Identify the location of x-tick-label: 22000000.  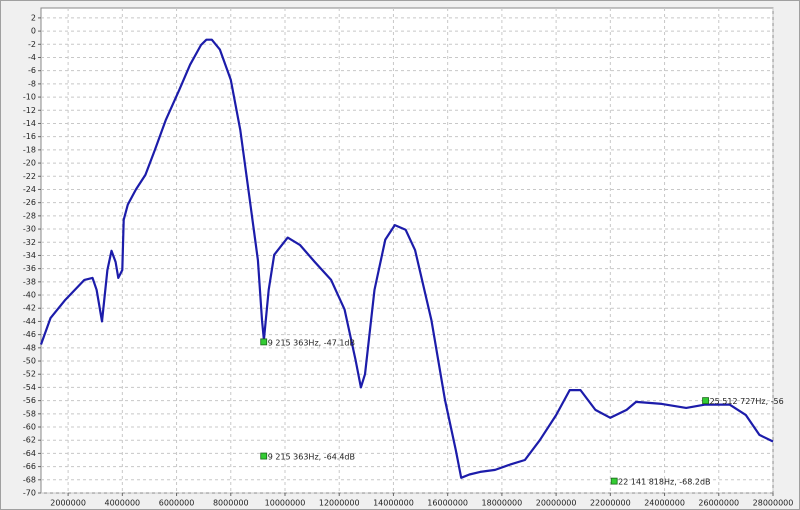
(610, 503).